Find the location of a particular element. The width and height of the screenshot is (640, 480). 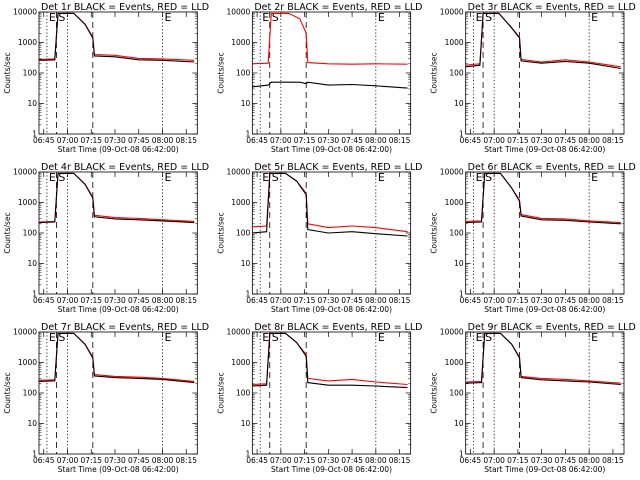

chart-title: Det 3r BLACK = Events, RED = LLD is located at coordinates (552, 7).